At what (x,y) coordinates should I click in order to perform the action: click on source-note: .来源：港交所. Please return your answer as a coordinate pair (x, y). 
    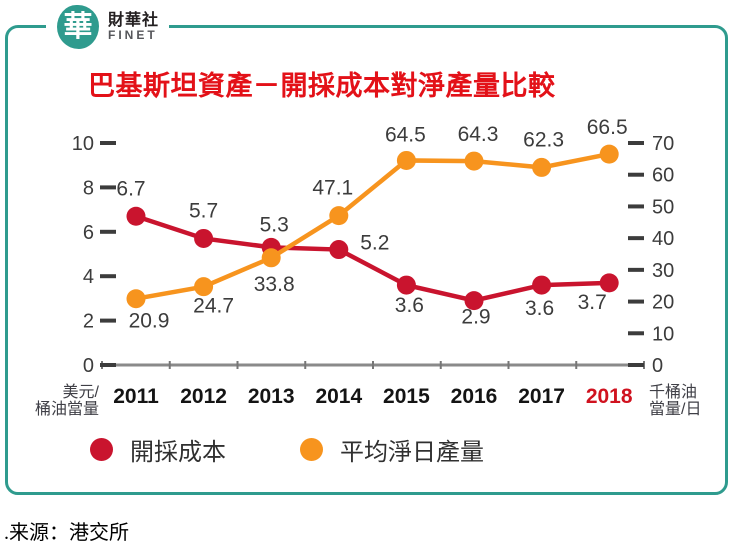
    Looking at the image, I should click on (66, 533).